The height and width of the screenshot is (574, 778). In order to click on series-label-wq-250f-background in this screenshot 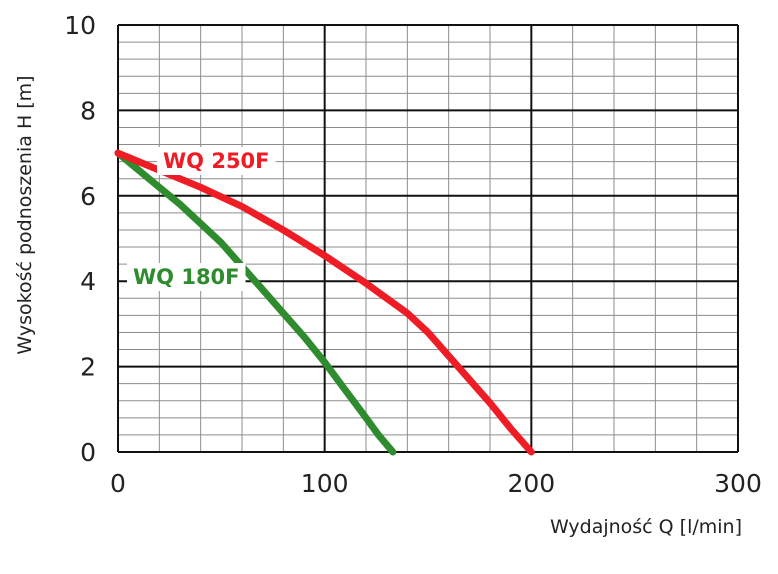, I will do `click(216, 161)`.